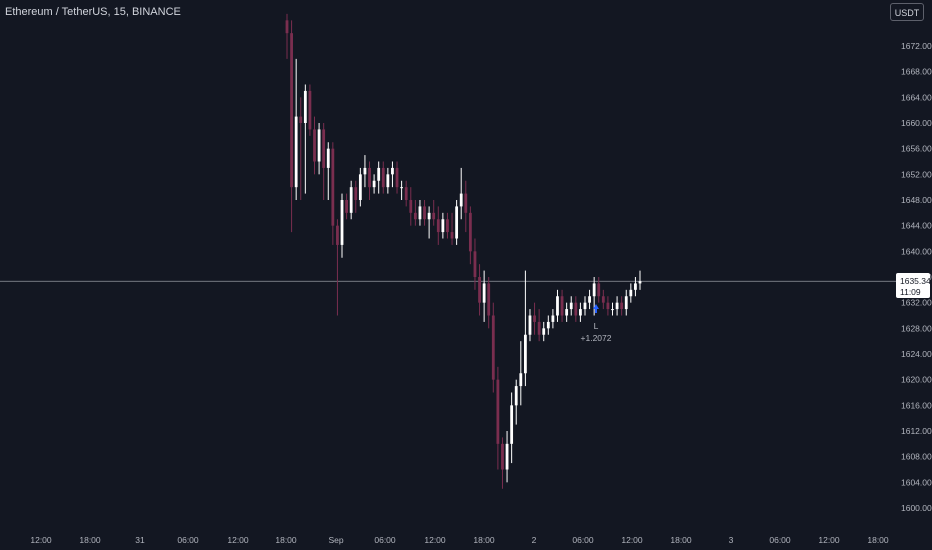 This screenshot has width=932, height=550. What do you see at coordinates (731, 540) in the screenshot?
I see `time-tick-label: 3` at bounding box center [731, 540].